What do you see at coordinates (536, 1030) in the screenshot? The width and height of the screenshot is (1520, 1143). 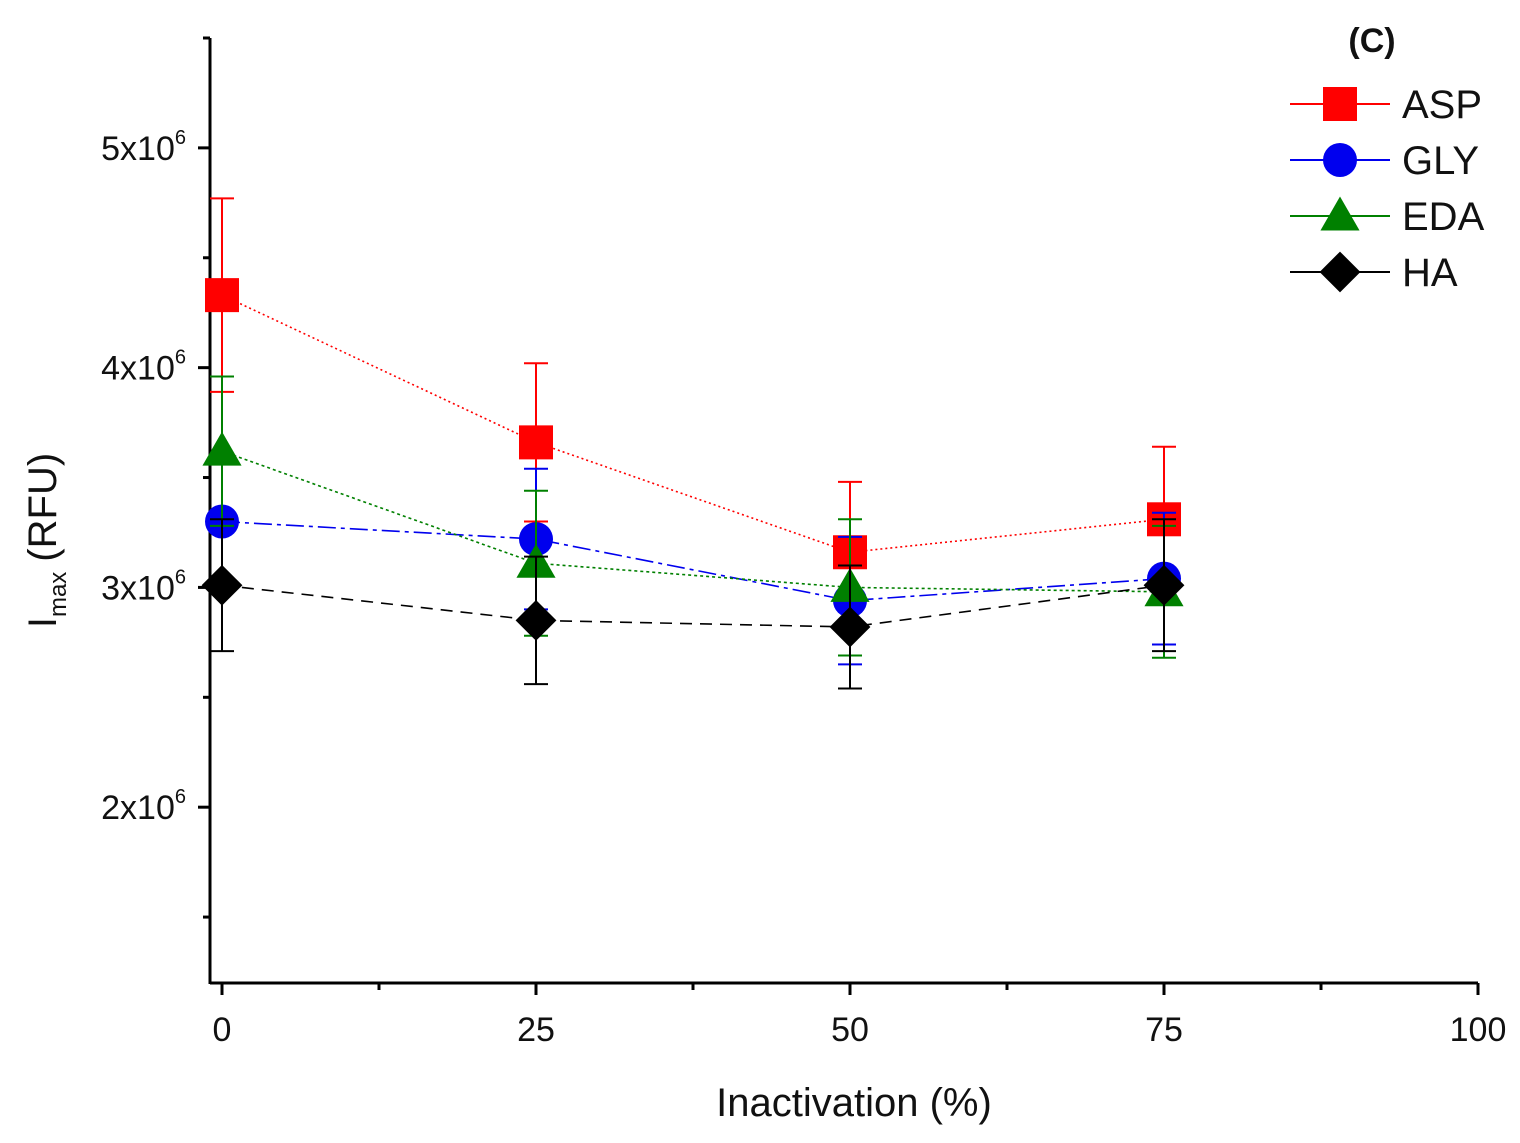 I see `x-tick-label: 25` at bounding box center [536, 1030].